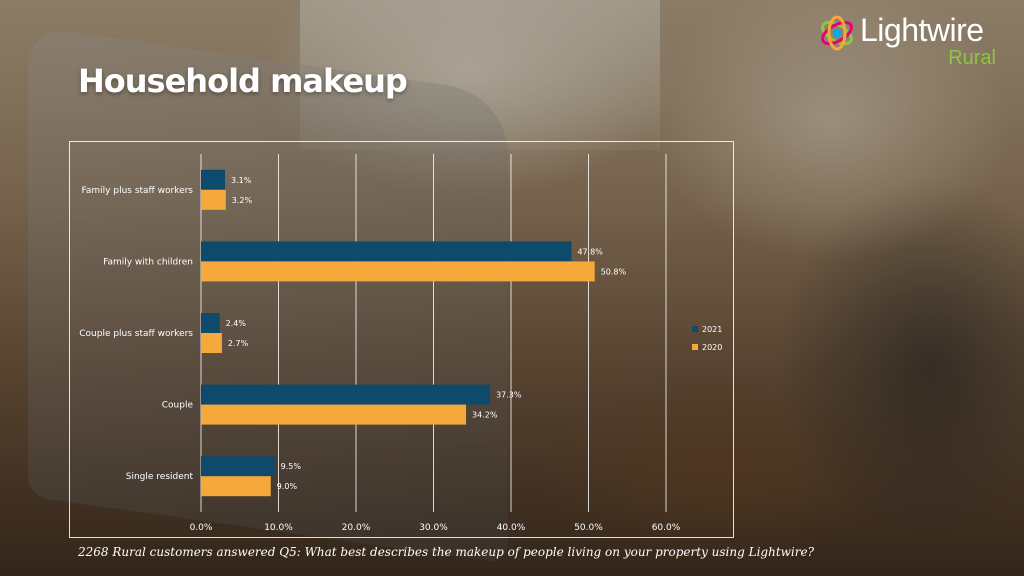  What do you see at coordinates (287, 486) in the screenshot?
I see `data-label: 9.0%` at bounding box center [287, 486].